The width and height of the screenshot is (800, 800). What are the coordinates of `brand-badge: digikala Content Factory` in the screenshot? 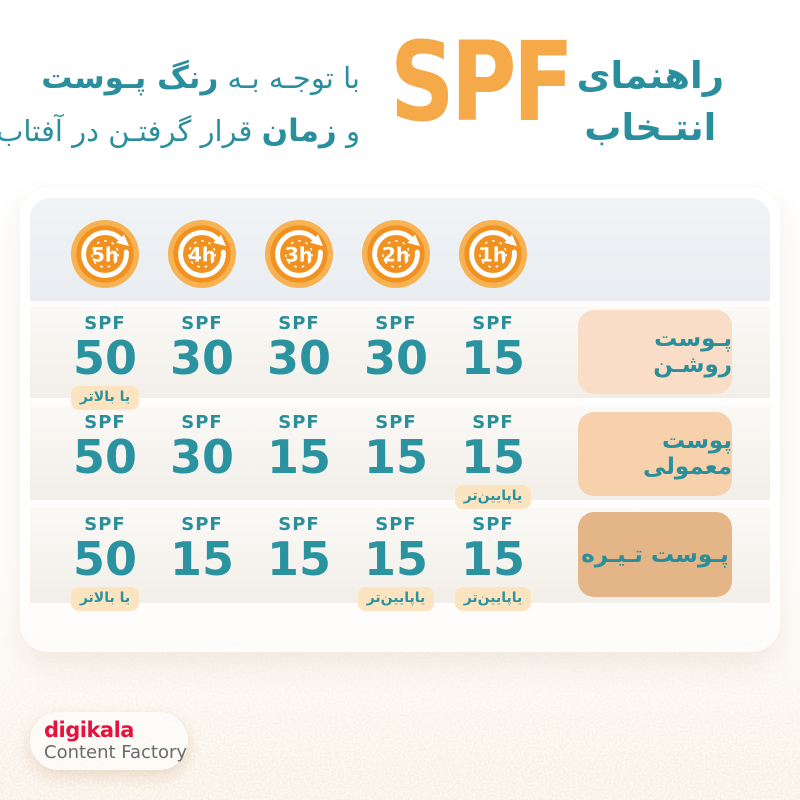 It's located at (109, 741).